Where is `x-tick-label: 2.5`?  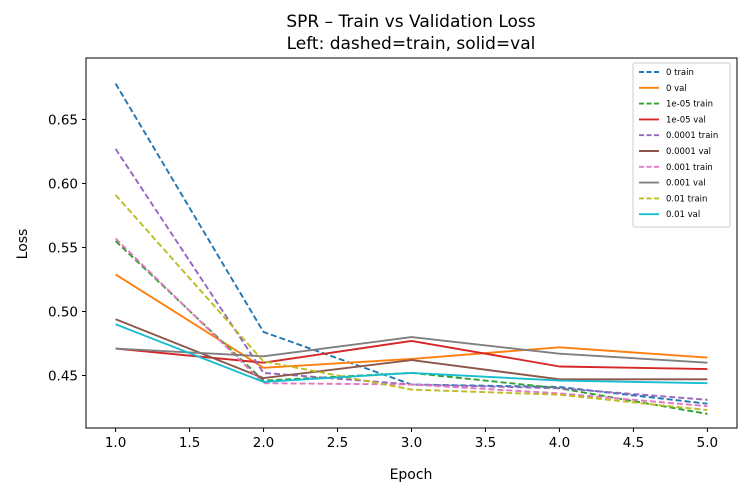 x-tick-label: 2.5 is located at coordinates (337, 443).